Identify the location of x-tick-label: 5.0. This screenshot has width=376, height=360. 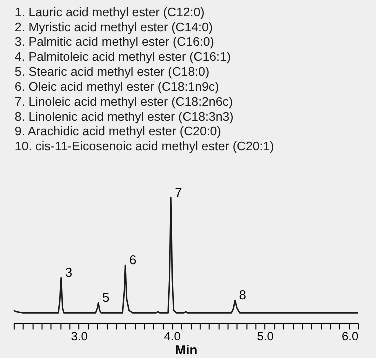
(265, 337).